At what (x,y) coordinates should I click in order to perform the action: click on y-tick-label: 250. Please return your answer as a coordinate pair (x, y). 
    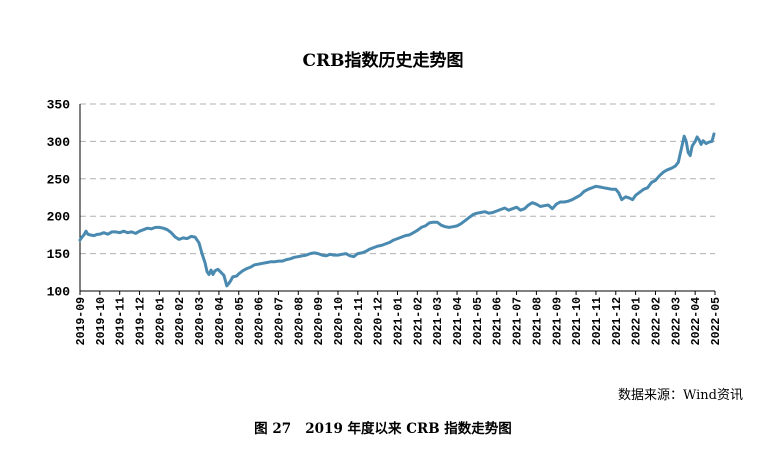
    Looking at the image, I should click on (59, 179).